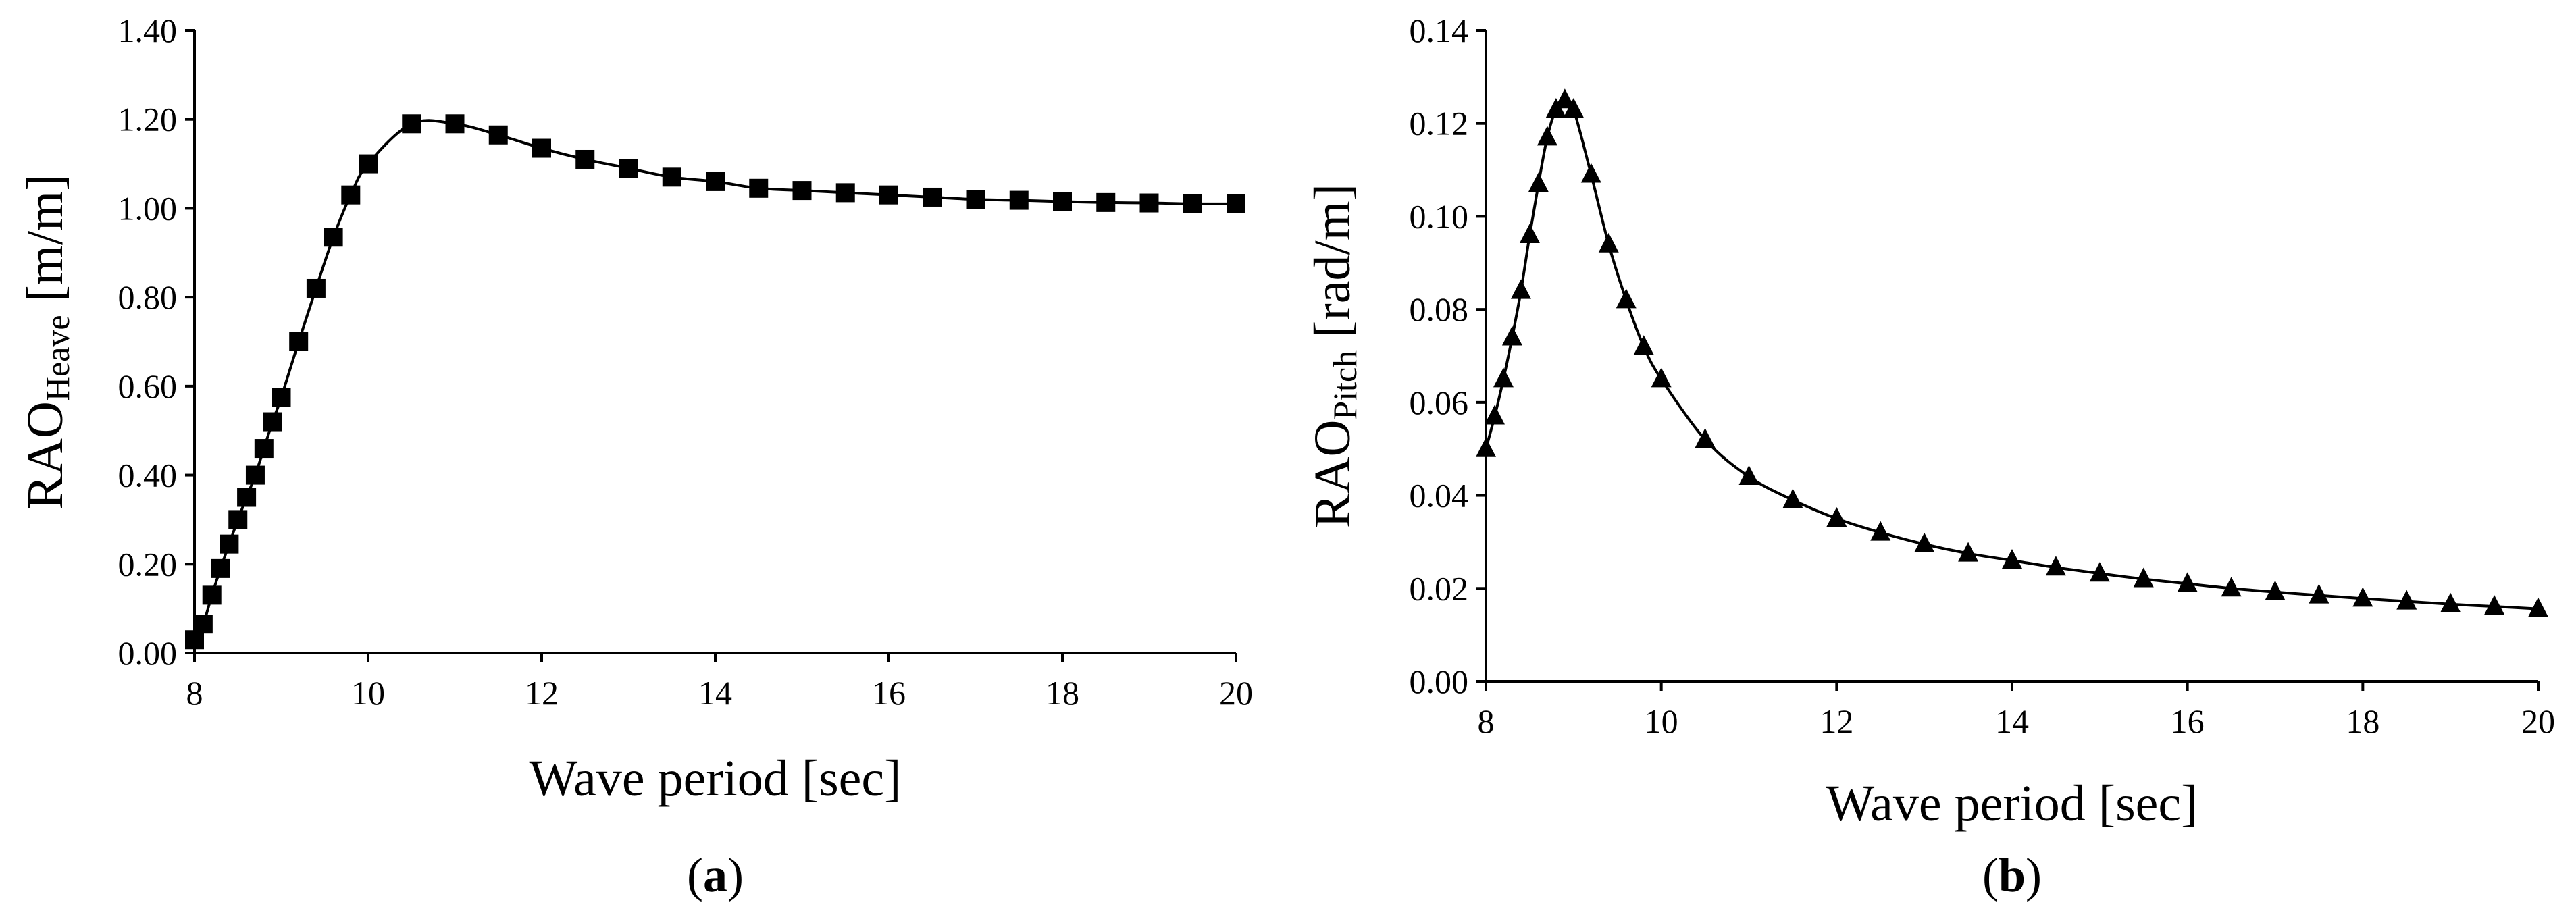  Describe the element at coordinates (1439, 216) in the screenshot. I see `panel-b-y-tick-label: 0.10` at that location.